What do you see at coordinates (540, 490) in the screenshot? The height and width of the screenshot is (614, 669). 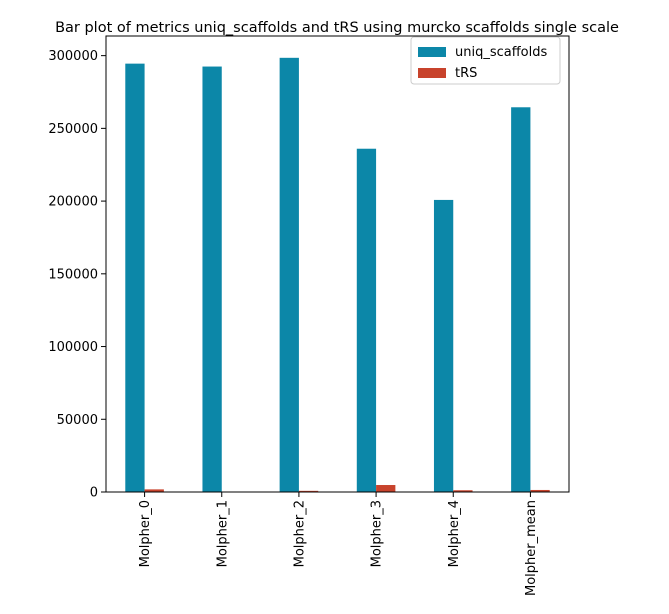 I see `bar-tRS-Molpher_mean` at bounding box center [540, 490].